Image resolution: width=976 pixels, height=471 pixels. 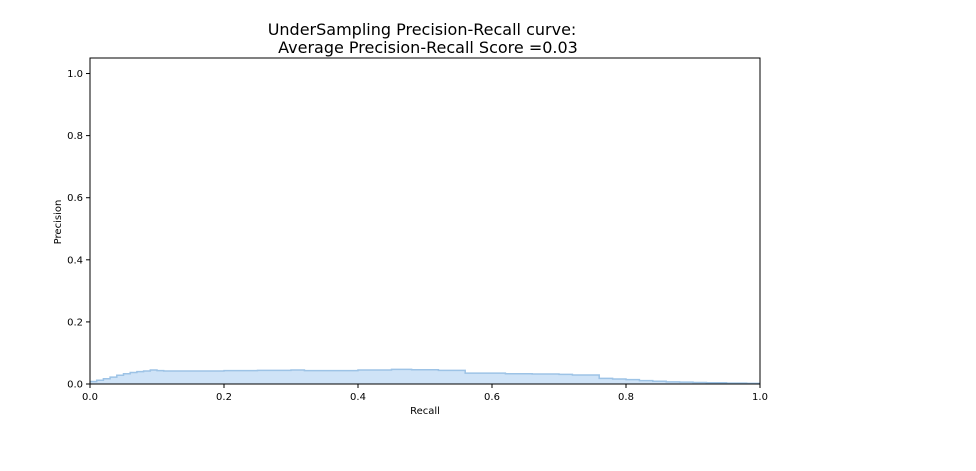 I want to click on y-tick-label: 0.6, so click(x=75, y=198).